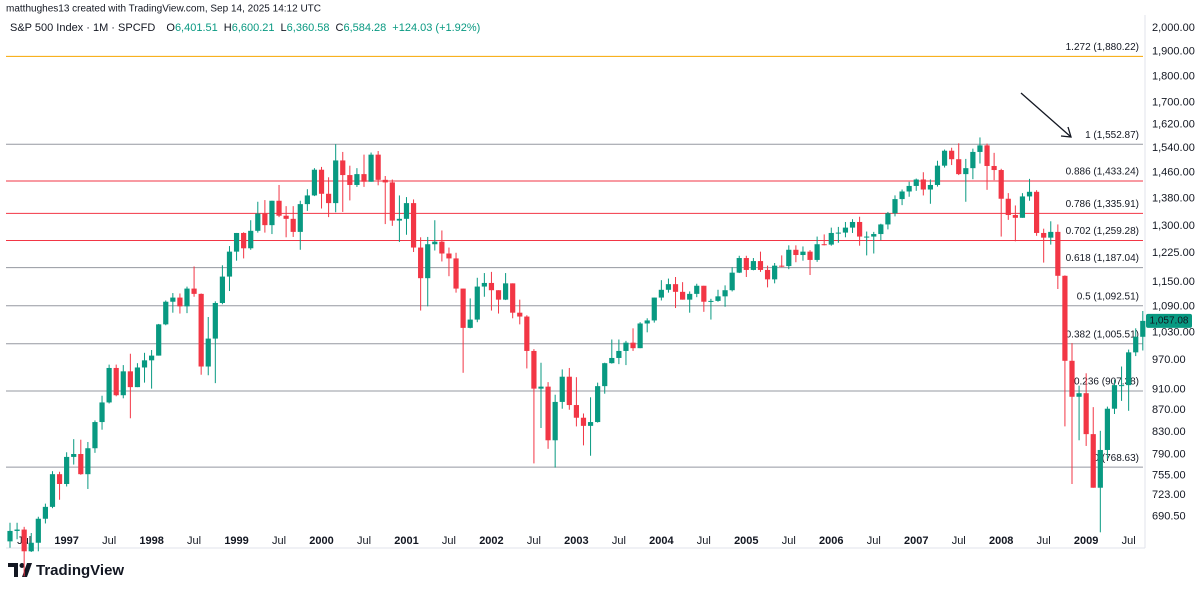 The height and width of the screenshot is (590, 1200). What do you see at coordinates (1169, 410) in the screenshot?
I see `y-tick-label: 870.00` at bounding box center [1169, 410].